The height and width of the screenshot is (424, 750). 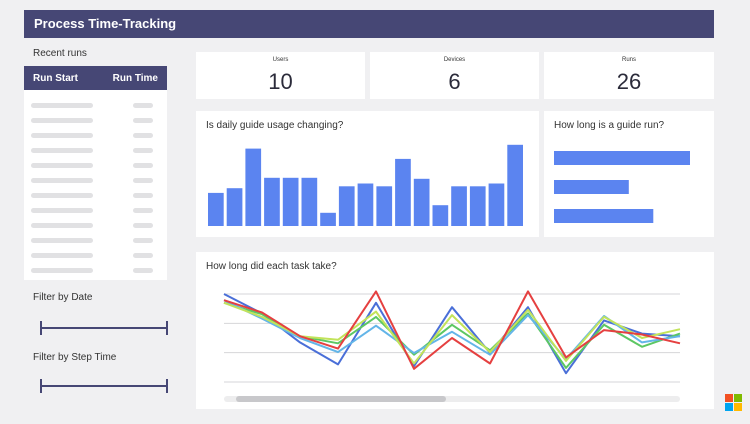 What do you see at coordinates (369, 24) in the screenshot?
I see `app-title-bar: Process Time-Tracking` at bounding box center [369, 24].